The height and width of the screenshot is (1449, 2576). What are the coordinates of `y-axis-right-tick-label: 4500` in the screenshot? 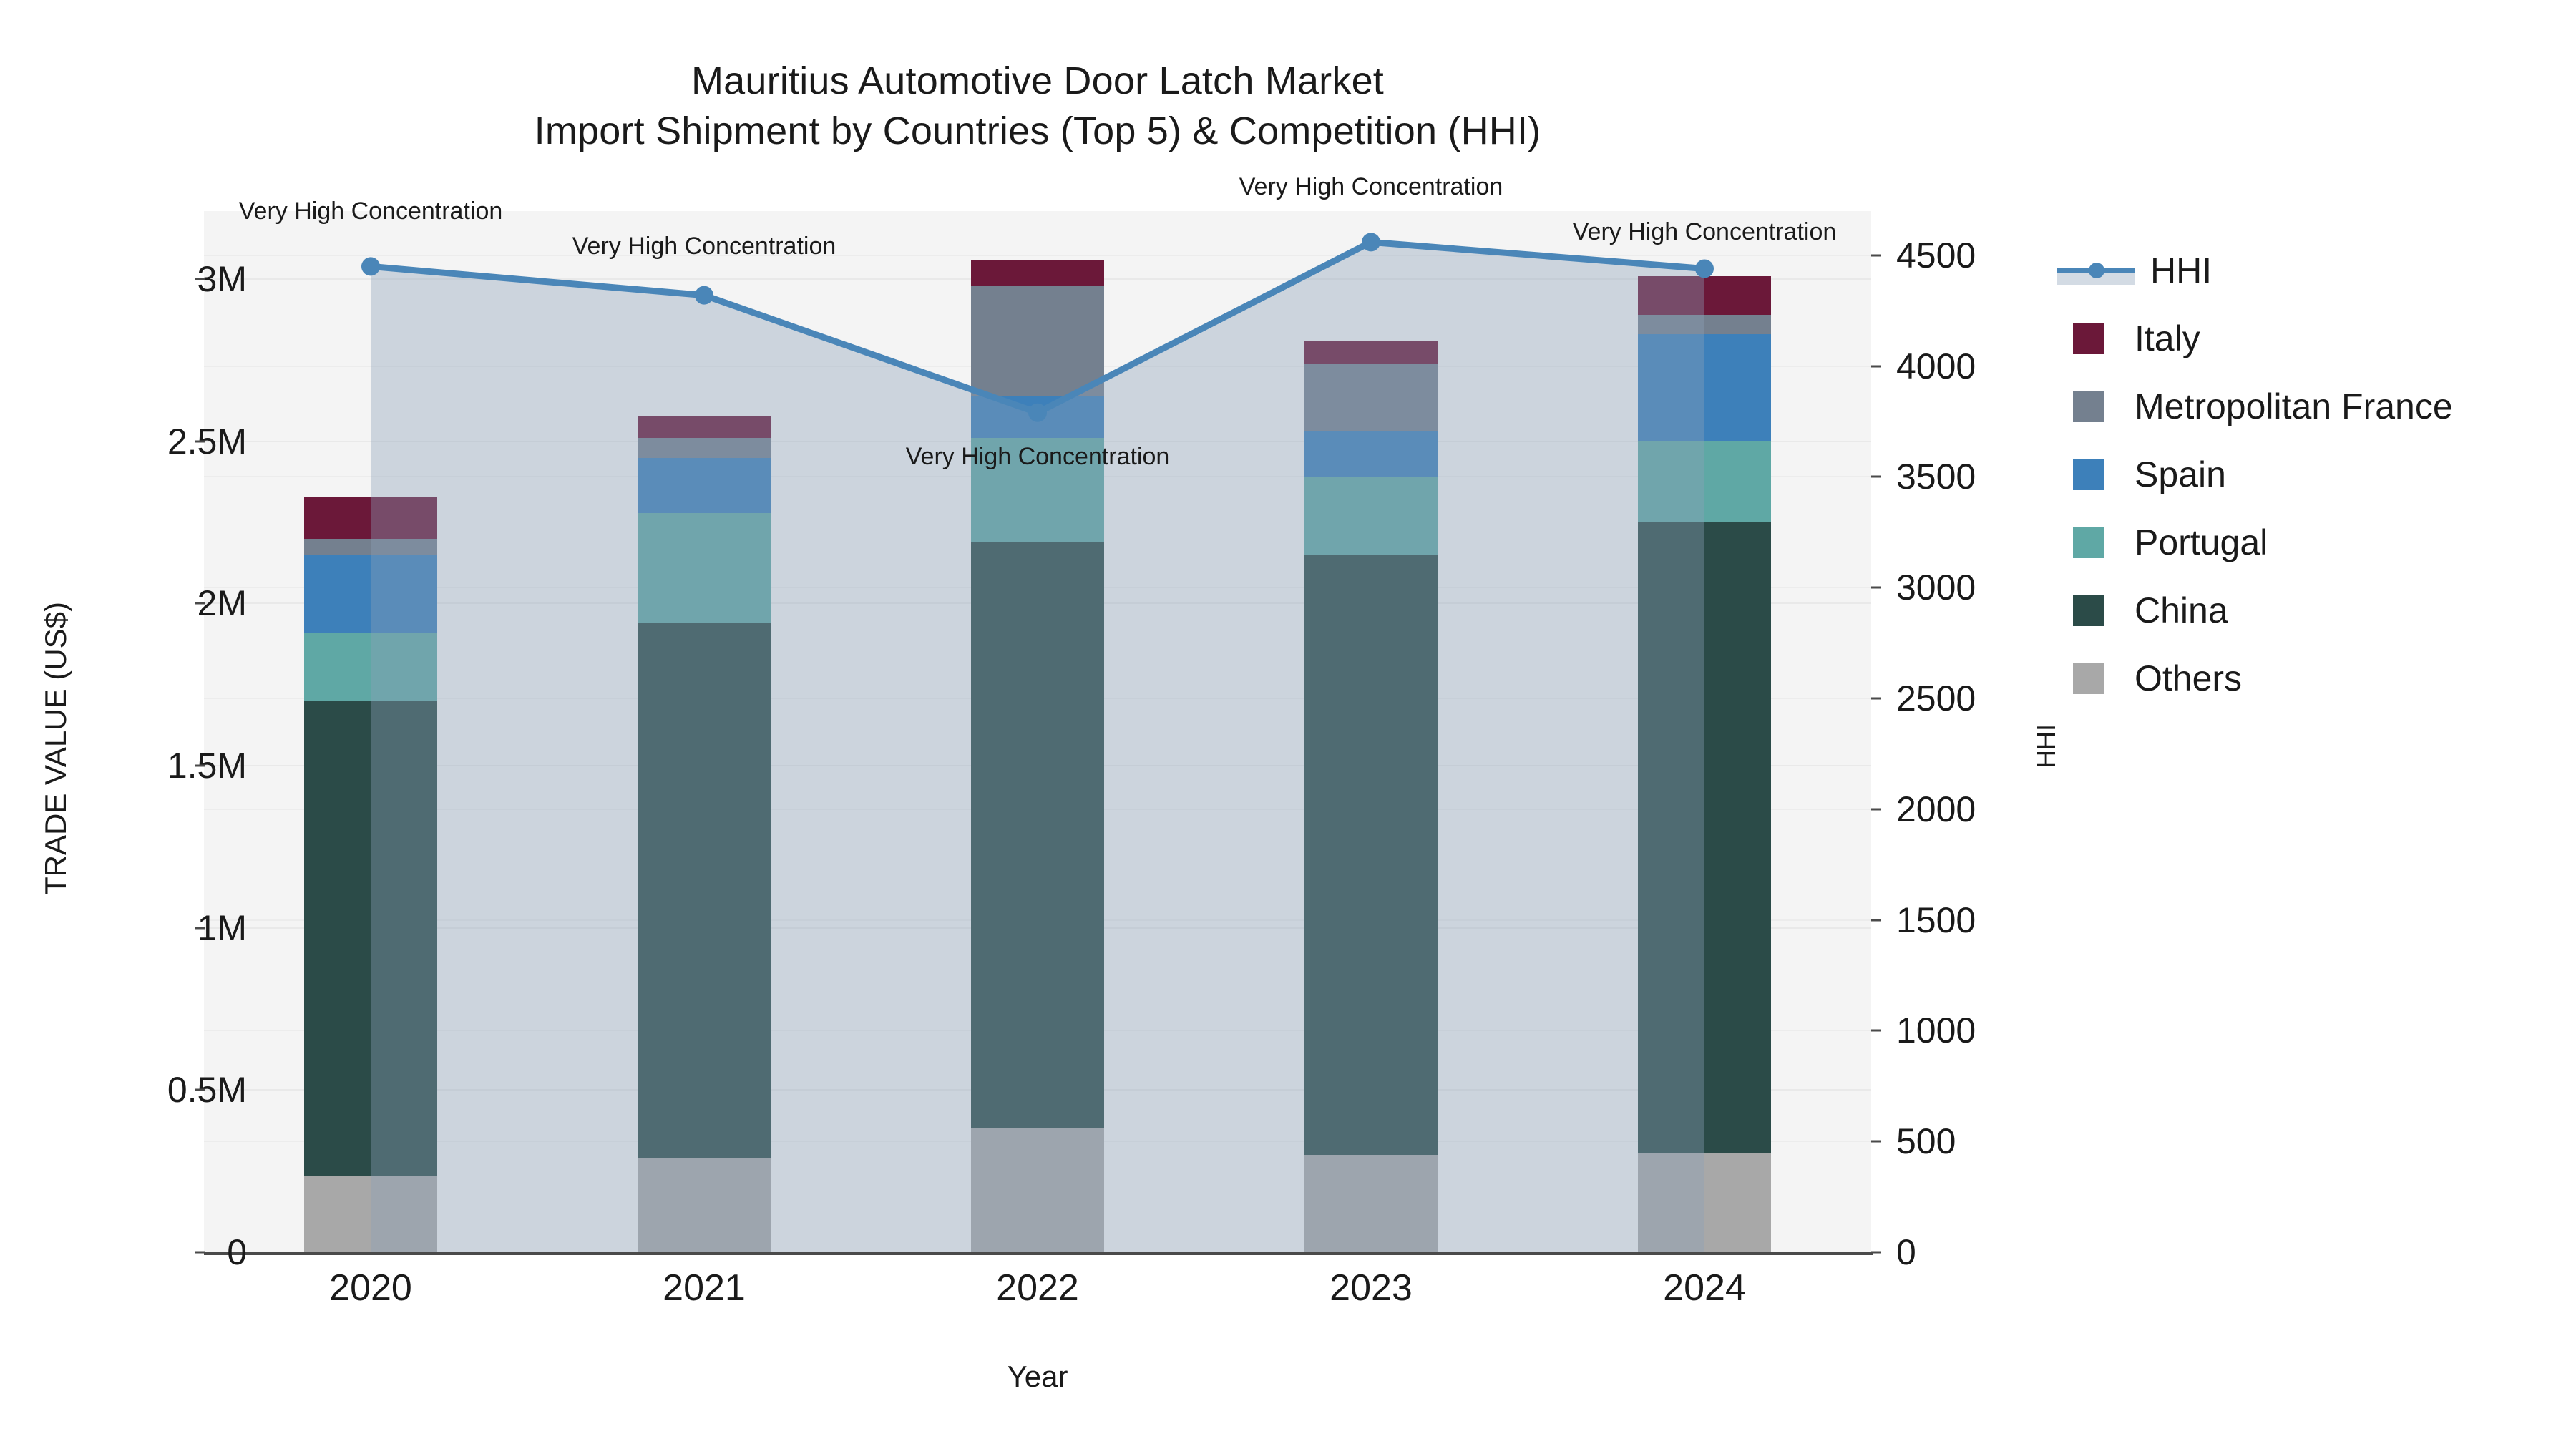 It's located at (1936, 255).